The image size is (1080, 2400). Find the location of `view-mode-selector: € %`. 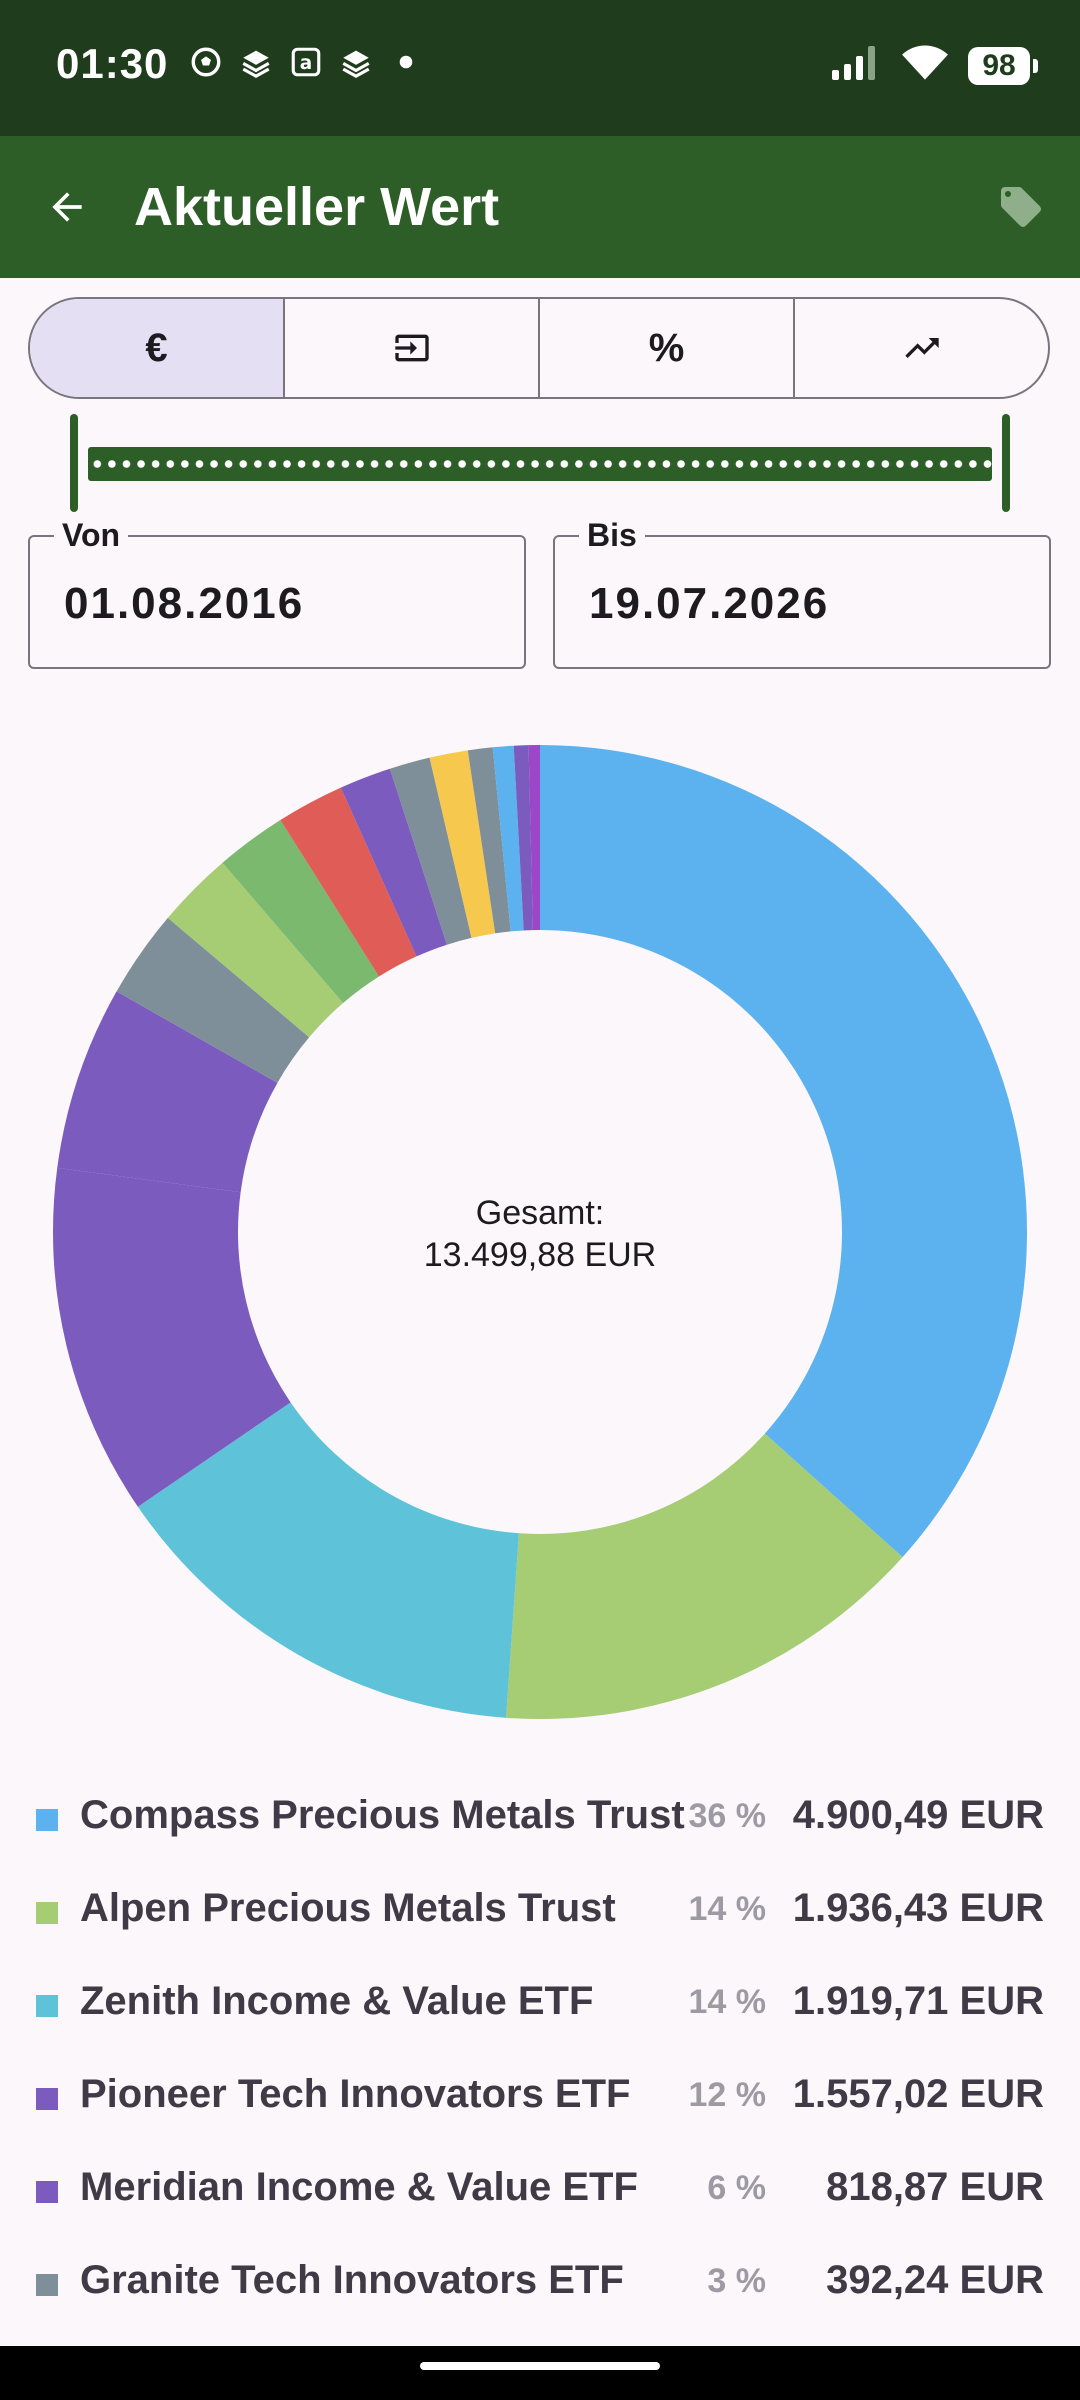

view-mode-selector: € % is located at coordinates (539, 348).